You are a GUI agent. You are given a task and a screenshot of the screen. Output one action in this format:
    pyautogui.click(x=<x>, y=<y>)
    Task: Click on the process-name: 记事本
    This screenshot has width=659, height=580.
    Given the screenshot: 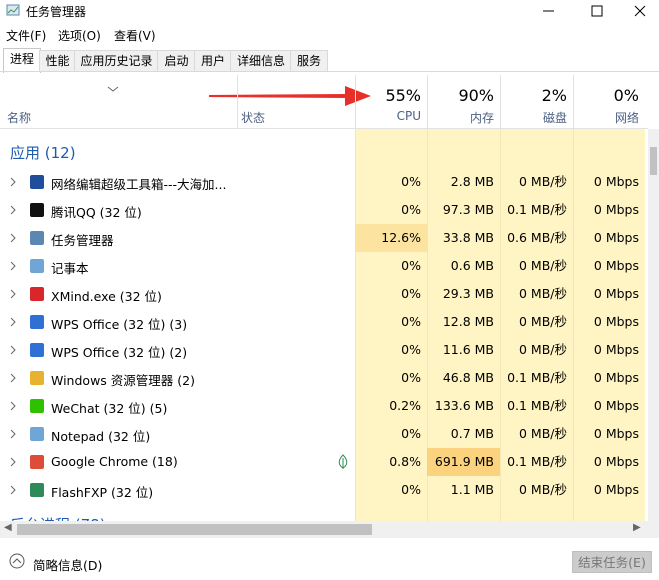 What is the action you would take?
    pyautogui.click(x=70, y=268)
    